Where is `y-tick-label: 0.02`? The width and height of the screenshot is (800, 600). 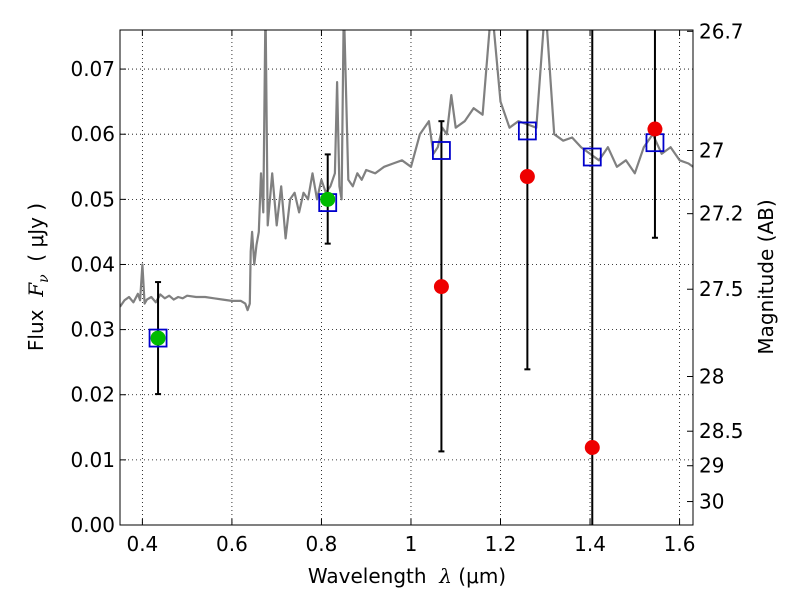 y-tick-label: 0.02 is located at coordinates (92, 395).